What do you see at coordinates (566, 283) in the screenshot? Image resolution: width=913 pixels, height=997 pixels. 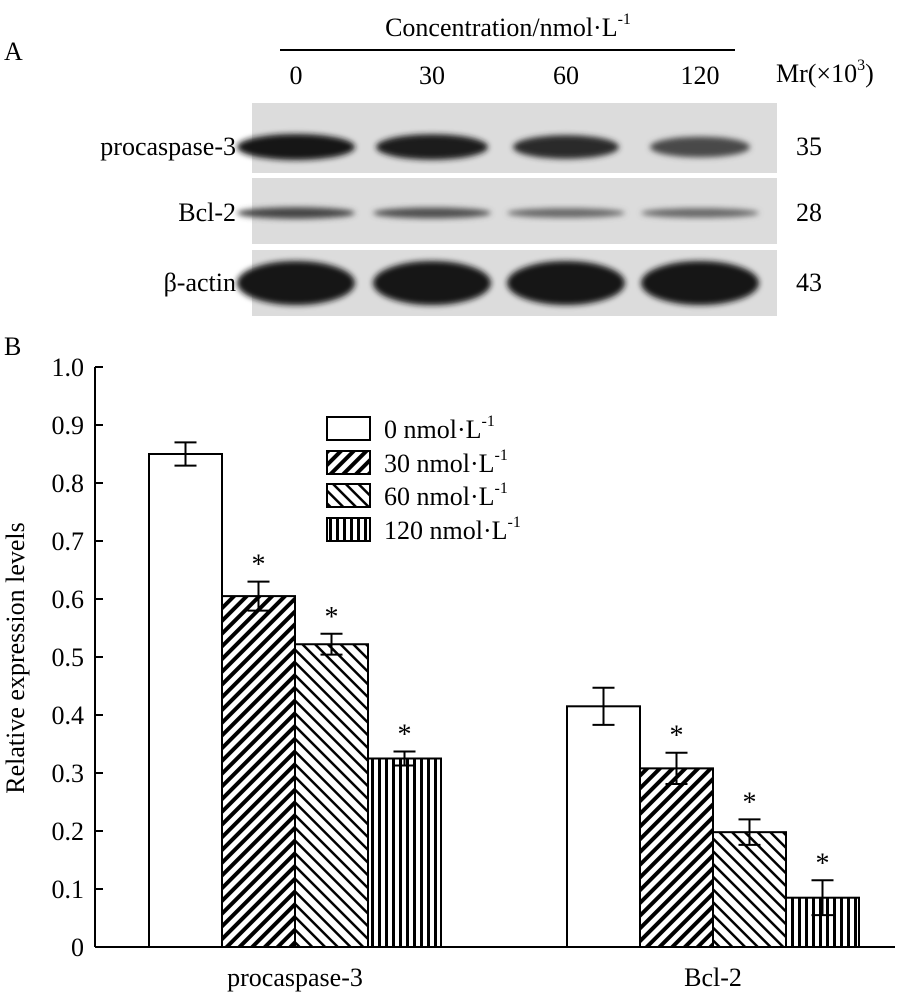 I see `band-β-actin-60` at bounding box center [566, 283].